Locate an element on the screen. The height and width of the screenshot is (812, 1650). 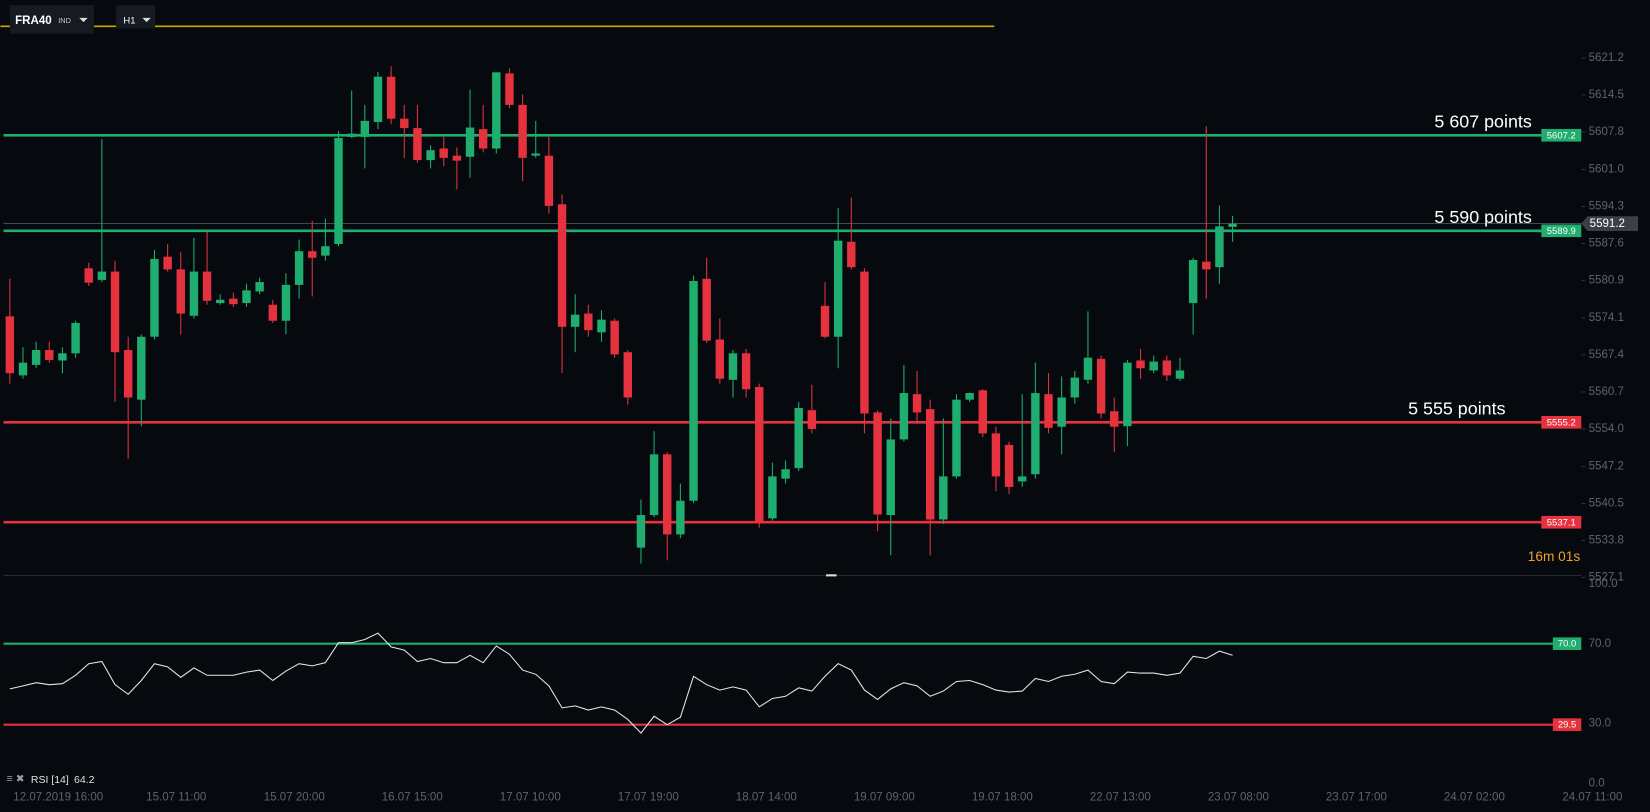
level-tag-label: 5589.9 is located at coordinates (1561, 231).